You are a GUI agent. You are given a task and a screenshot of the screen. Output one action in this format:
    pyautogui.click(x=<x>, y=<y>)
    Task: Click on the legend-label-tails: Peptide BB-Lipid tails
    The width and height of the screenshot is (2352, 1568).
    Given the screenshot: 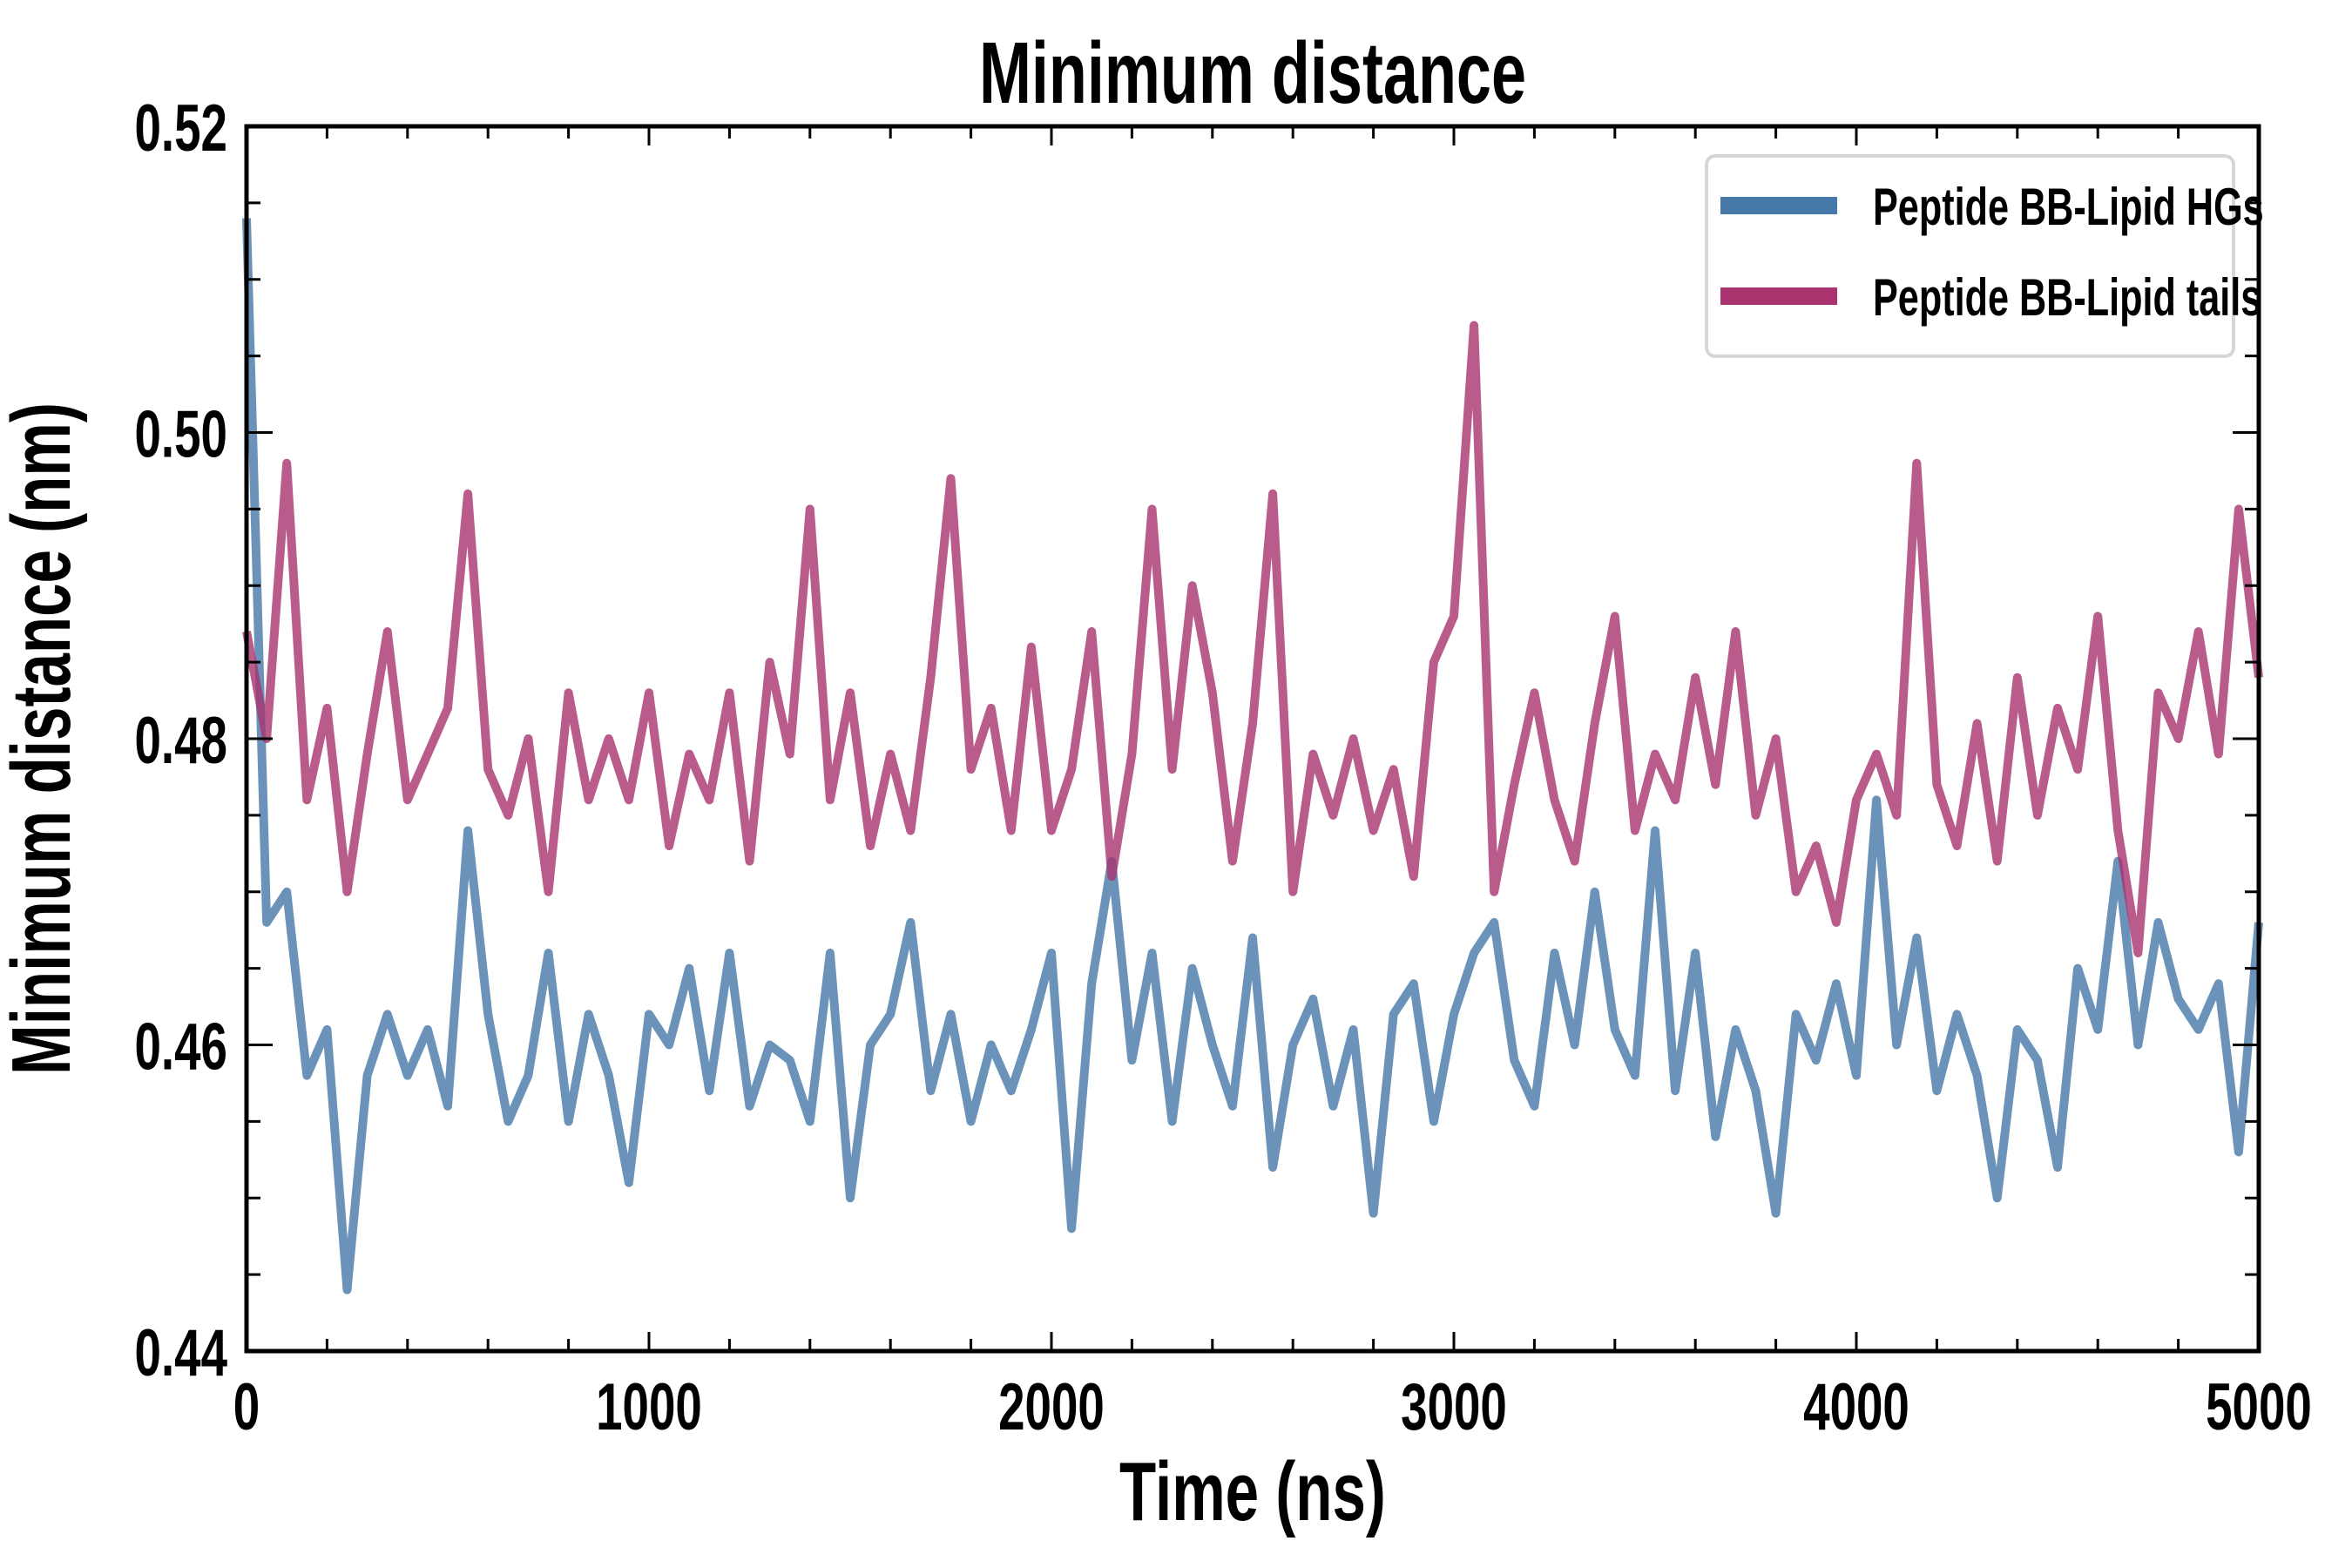 What is the action you would take?
    pyautogui.click(x=2067, y=298)
    